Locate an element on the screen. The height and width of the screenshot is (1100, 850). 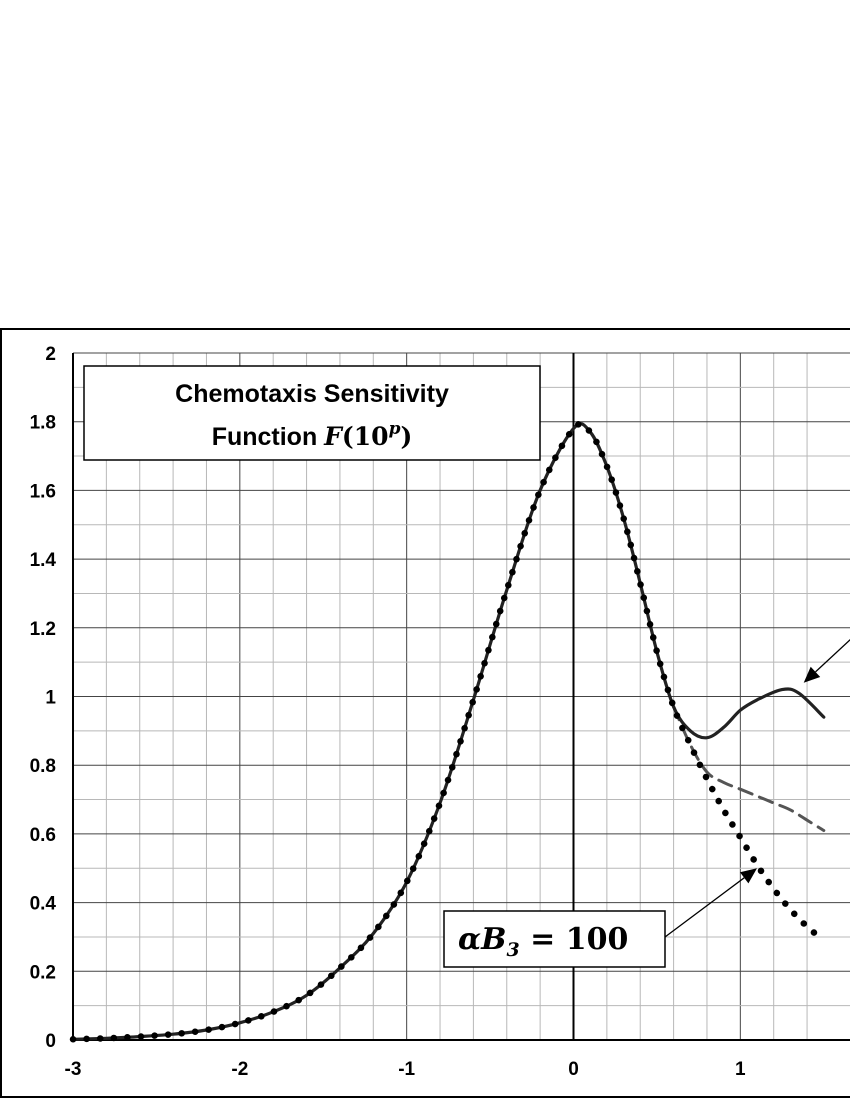
dotted-label-alpha: α is located at coordinates (469, 939).